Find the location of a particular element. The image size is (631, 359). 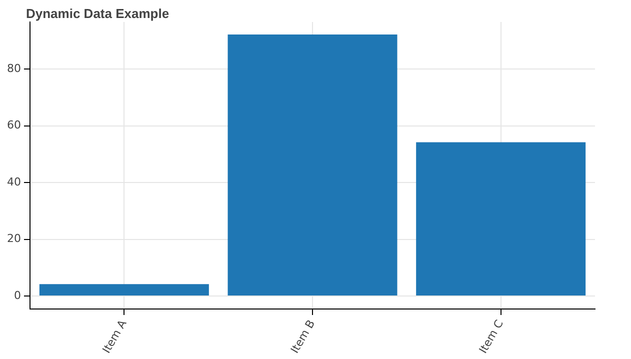

y-tick-label: 20 is located at coordinates (13, 239).